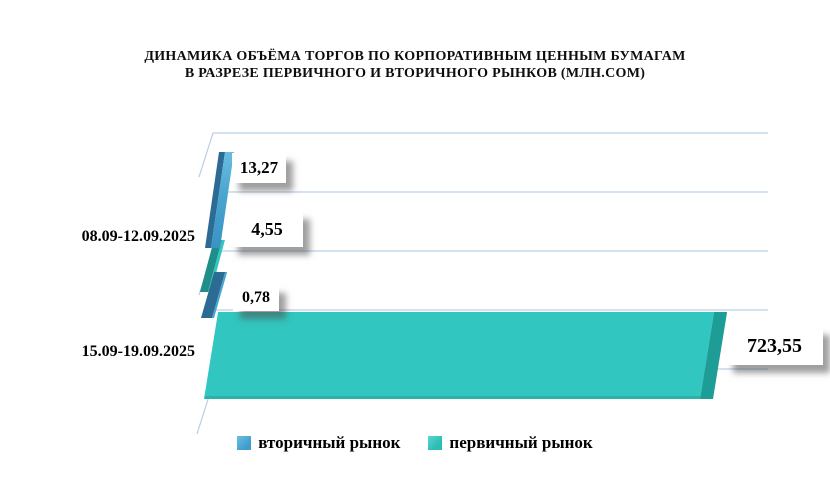 This screenshot has width=830, height=479. I want to click on legend: вторичный рынок первичный рынок, so click(415, 443).